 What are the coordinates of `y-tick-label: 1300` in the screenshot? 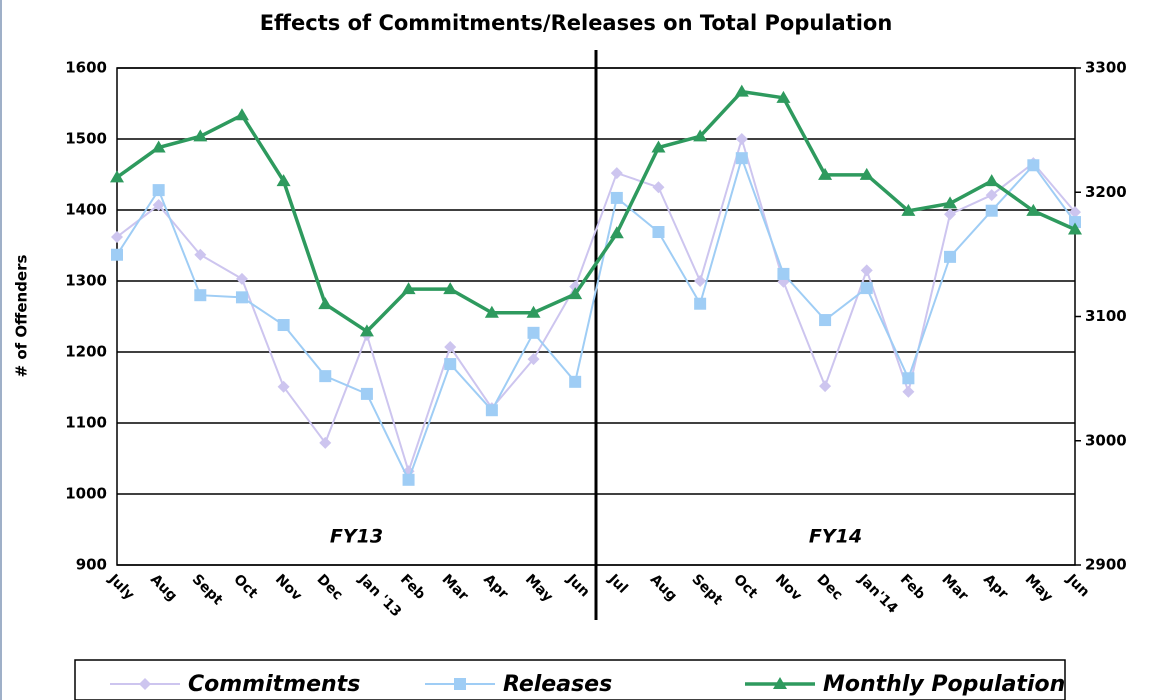 It's located at (86, 281).